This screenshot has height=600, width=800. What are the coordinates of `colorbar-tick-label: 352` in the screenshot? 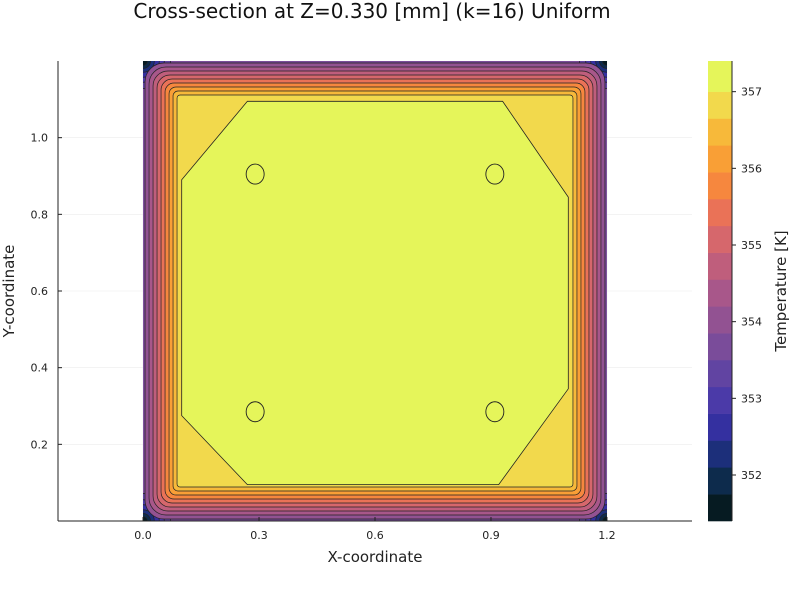 It's located at (751, 475).